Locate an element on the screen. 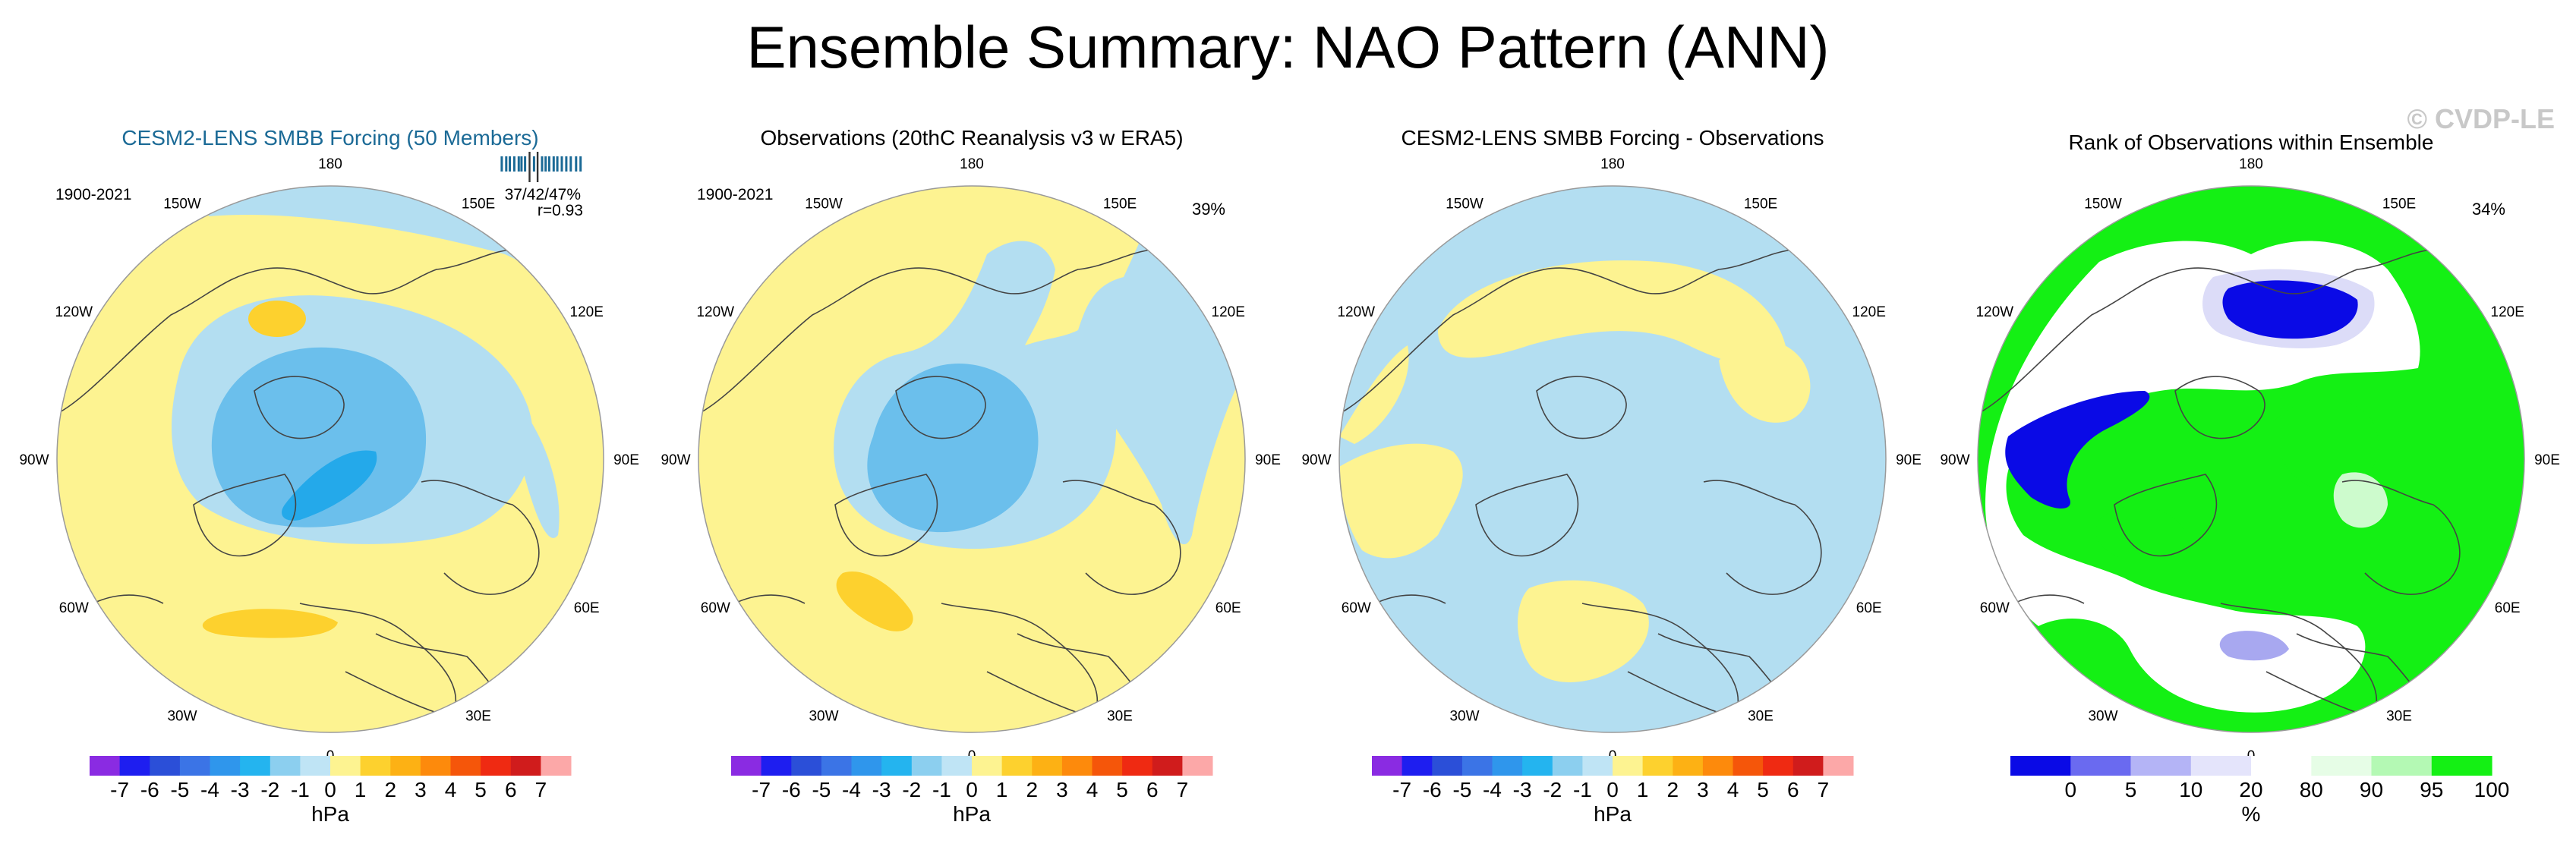  colorbar-label: 7 is located at coordinates (1824, 789).